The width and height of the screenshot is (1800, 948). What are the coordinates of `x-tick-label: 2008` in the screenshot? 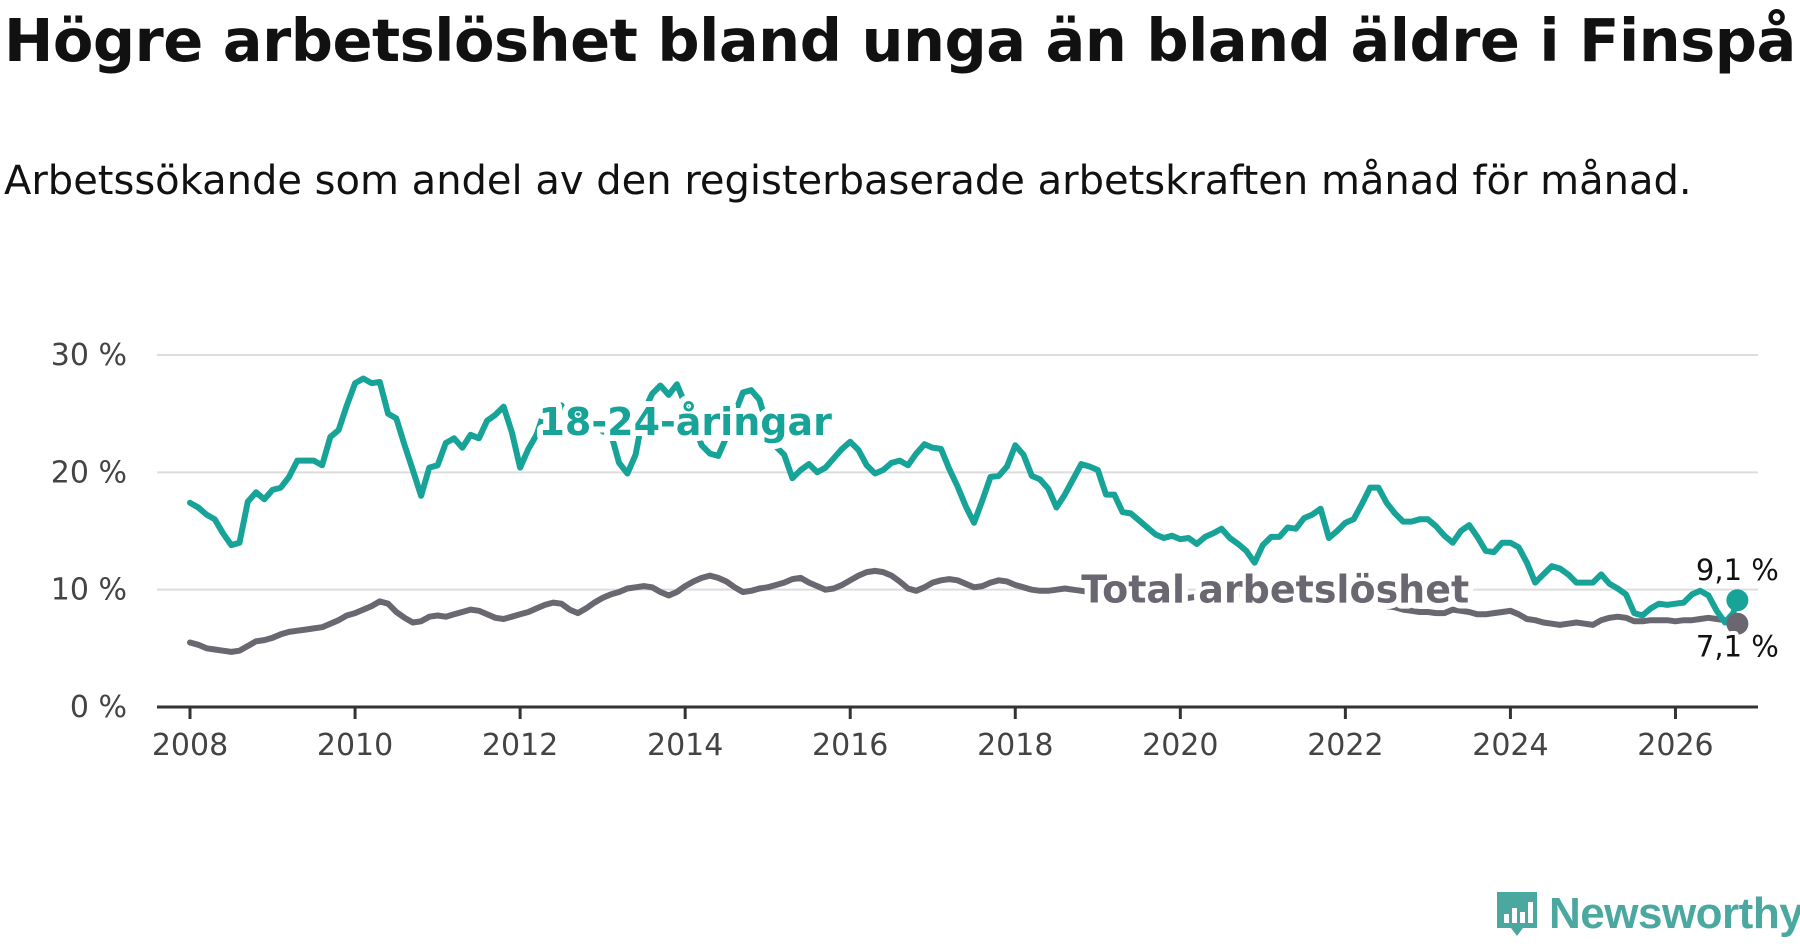 It's located at (190, 745).